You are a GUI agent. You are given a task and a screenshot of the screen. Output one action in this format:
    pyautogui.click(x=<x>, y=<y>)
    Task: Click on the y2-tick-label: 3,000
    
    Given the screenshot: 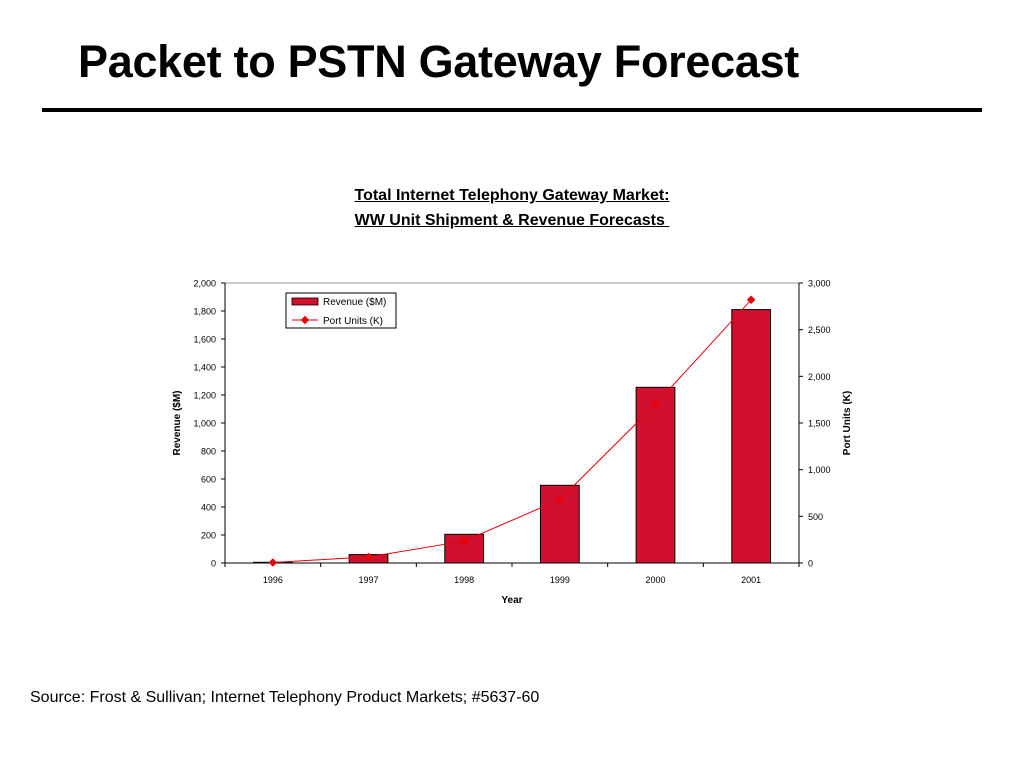 What is the action you would take?
    pyautogui.click(x=819, y=284)
    